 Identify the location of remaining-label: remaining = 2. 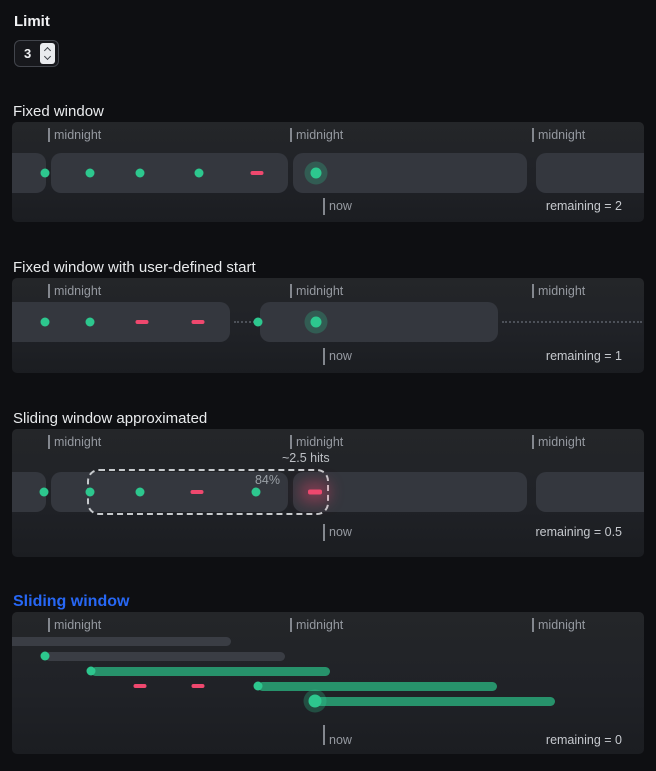
(583, 206).